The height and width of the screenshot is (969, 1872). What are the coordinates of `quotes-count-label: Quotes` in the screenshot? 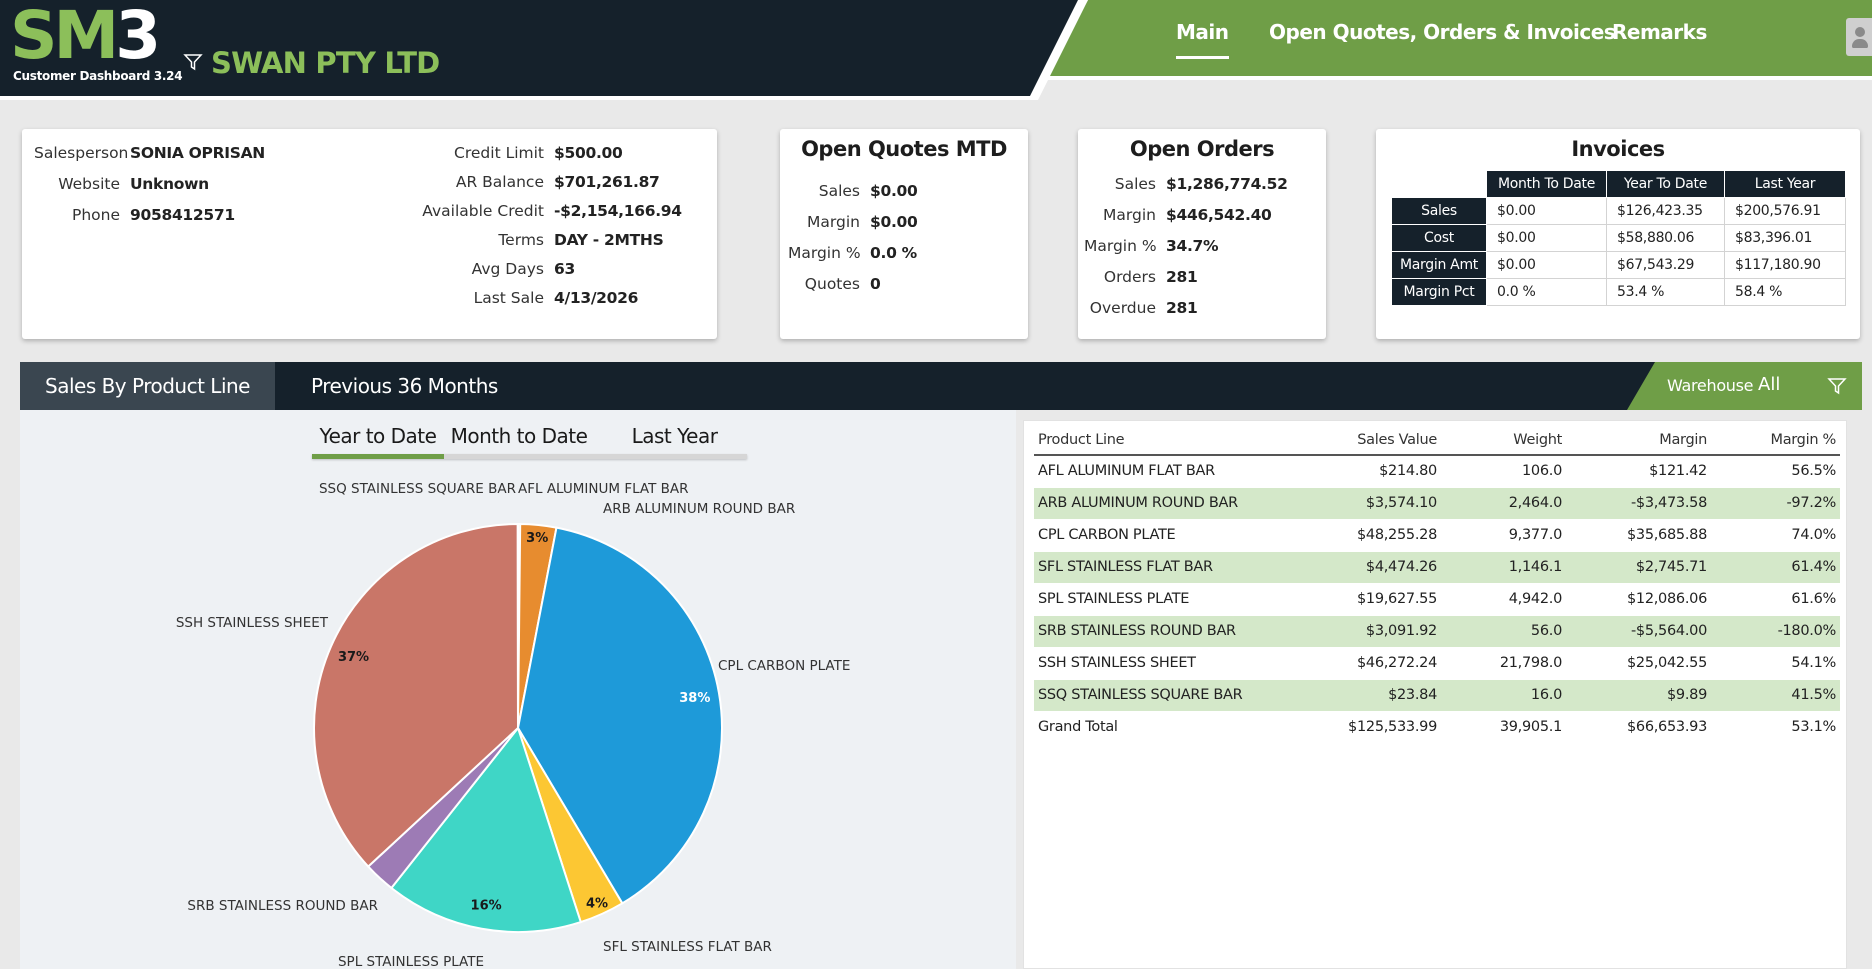 It's located at (832, 284).